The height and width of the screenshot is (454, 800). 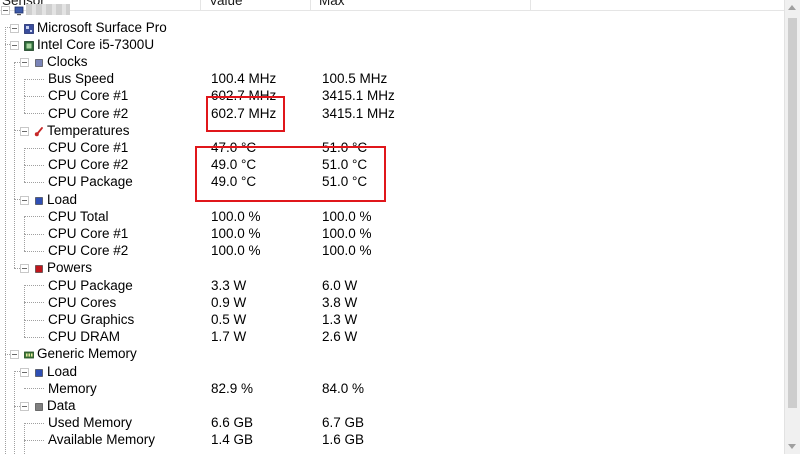 What do you see at coordinates (343, 388) in the screenshot?
I see `sensor-max: 84.0 %` at bounding box center [343, 388].